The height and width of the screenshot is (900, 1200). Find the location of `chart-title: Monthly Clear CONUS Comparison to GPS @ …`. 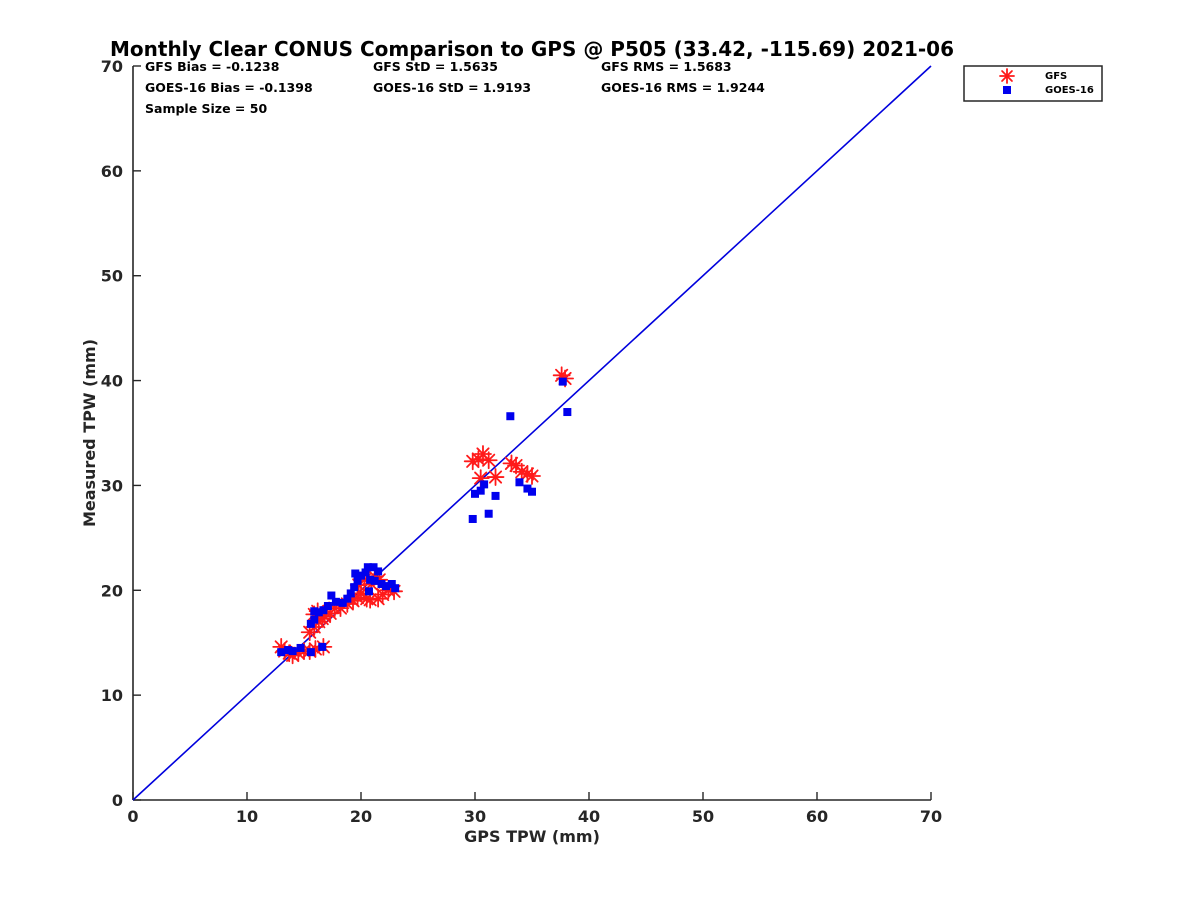

chart-title: Monthly Clear CONUS Comparison to GPS @ … is located at coordinates (532, 49).